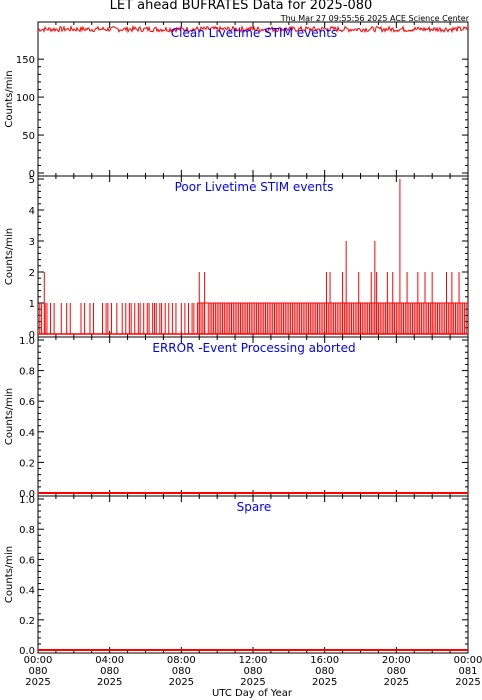  I want to click on x-tick-time: 16:00, so click(324, 660).